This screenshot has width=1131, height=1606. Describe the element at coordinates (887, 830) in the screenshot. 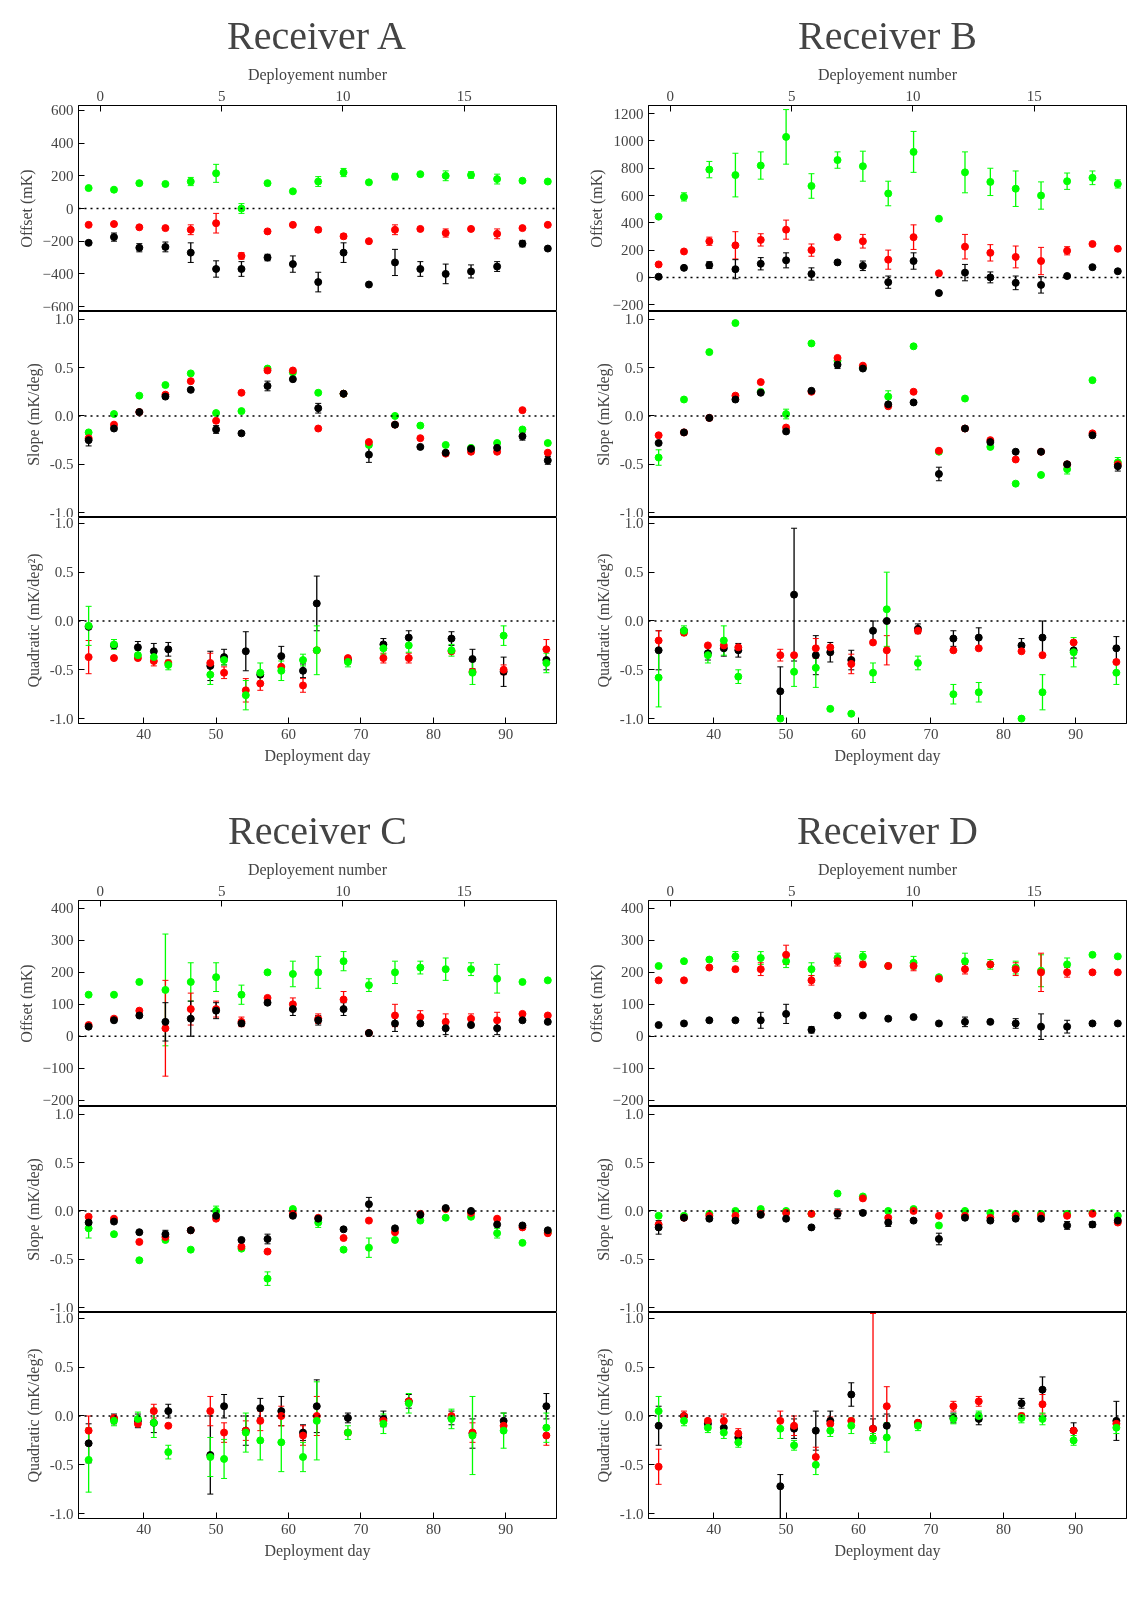

I see `chart-title: Receiver D` at that location.